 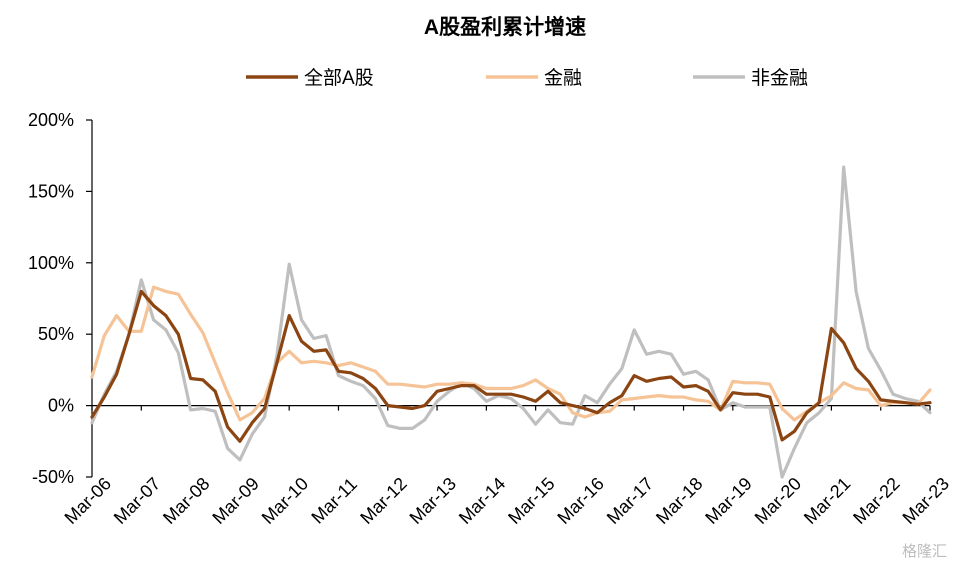 What do you see at coordinates (56, 334) in the screenshot?
I see `y-tick-label: 50%` at bounding box center [56, 334].